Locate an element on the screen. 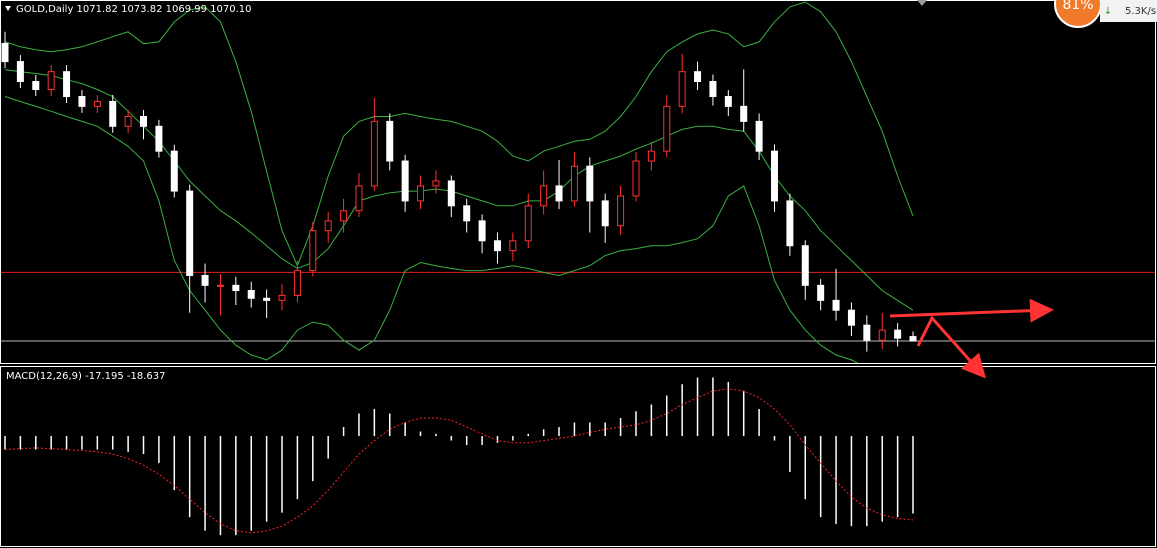 Image resolution: width=1157 pixels, height=548 pixels. menu-triangle is located at coordinates (8, 8).